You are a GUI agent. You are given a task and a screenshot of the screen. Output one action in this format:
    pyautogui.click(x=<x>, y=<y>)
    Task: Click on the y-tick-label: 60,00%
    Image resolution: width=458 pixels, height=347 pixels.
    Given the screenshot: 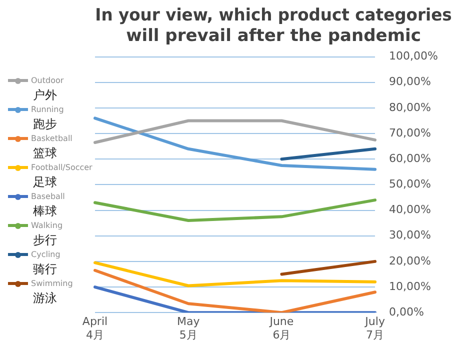 What is the action you would take?
    pyautogui.click(x=410, y=158)
    